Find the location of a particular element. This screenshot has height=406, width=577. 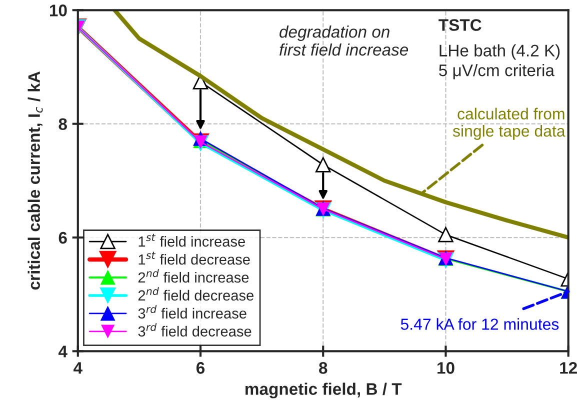

x-tick-label: 10 is located at coordinates (446, 368).